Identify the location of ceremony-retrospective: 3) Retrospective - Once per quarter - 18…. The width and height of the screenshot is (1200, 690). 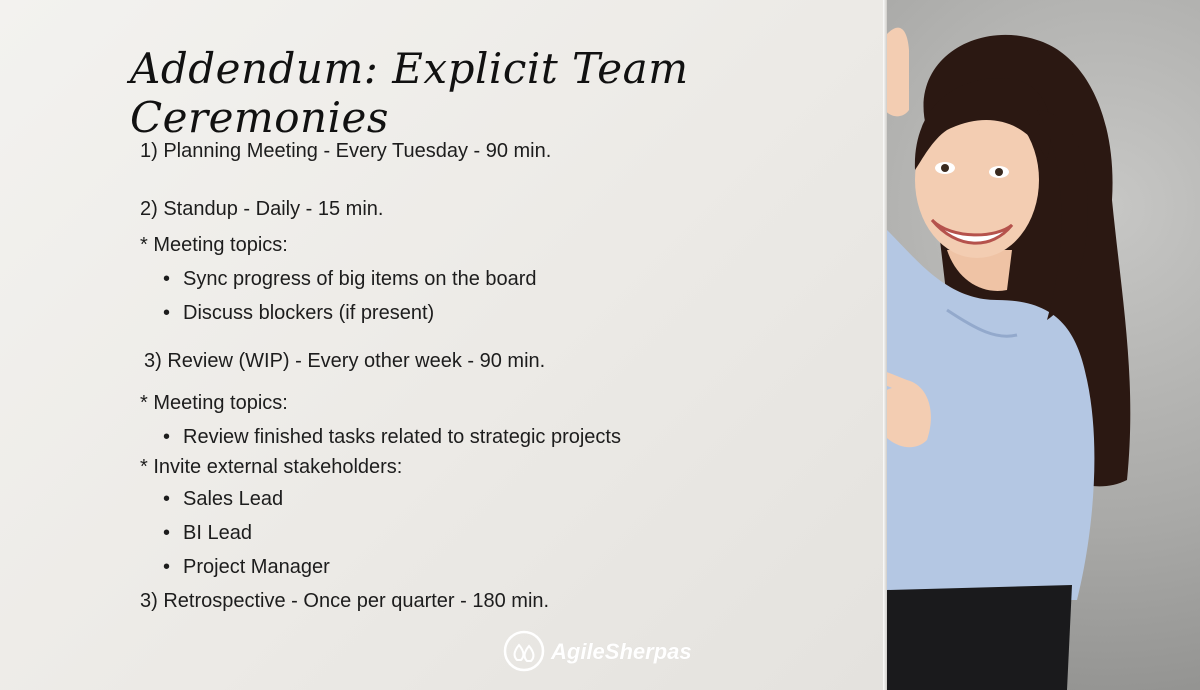
(345, 601).